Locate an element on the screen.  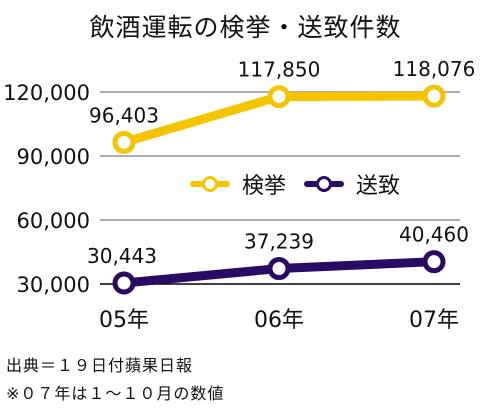
y-tick-label: 120,000 is located at coordinates (46, 93).